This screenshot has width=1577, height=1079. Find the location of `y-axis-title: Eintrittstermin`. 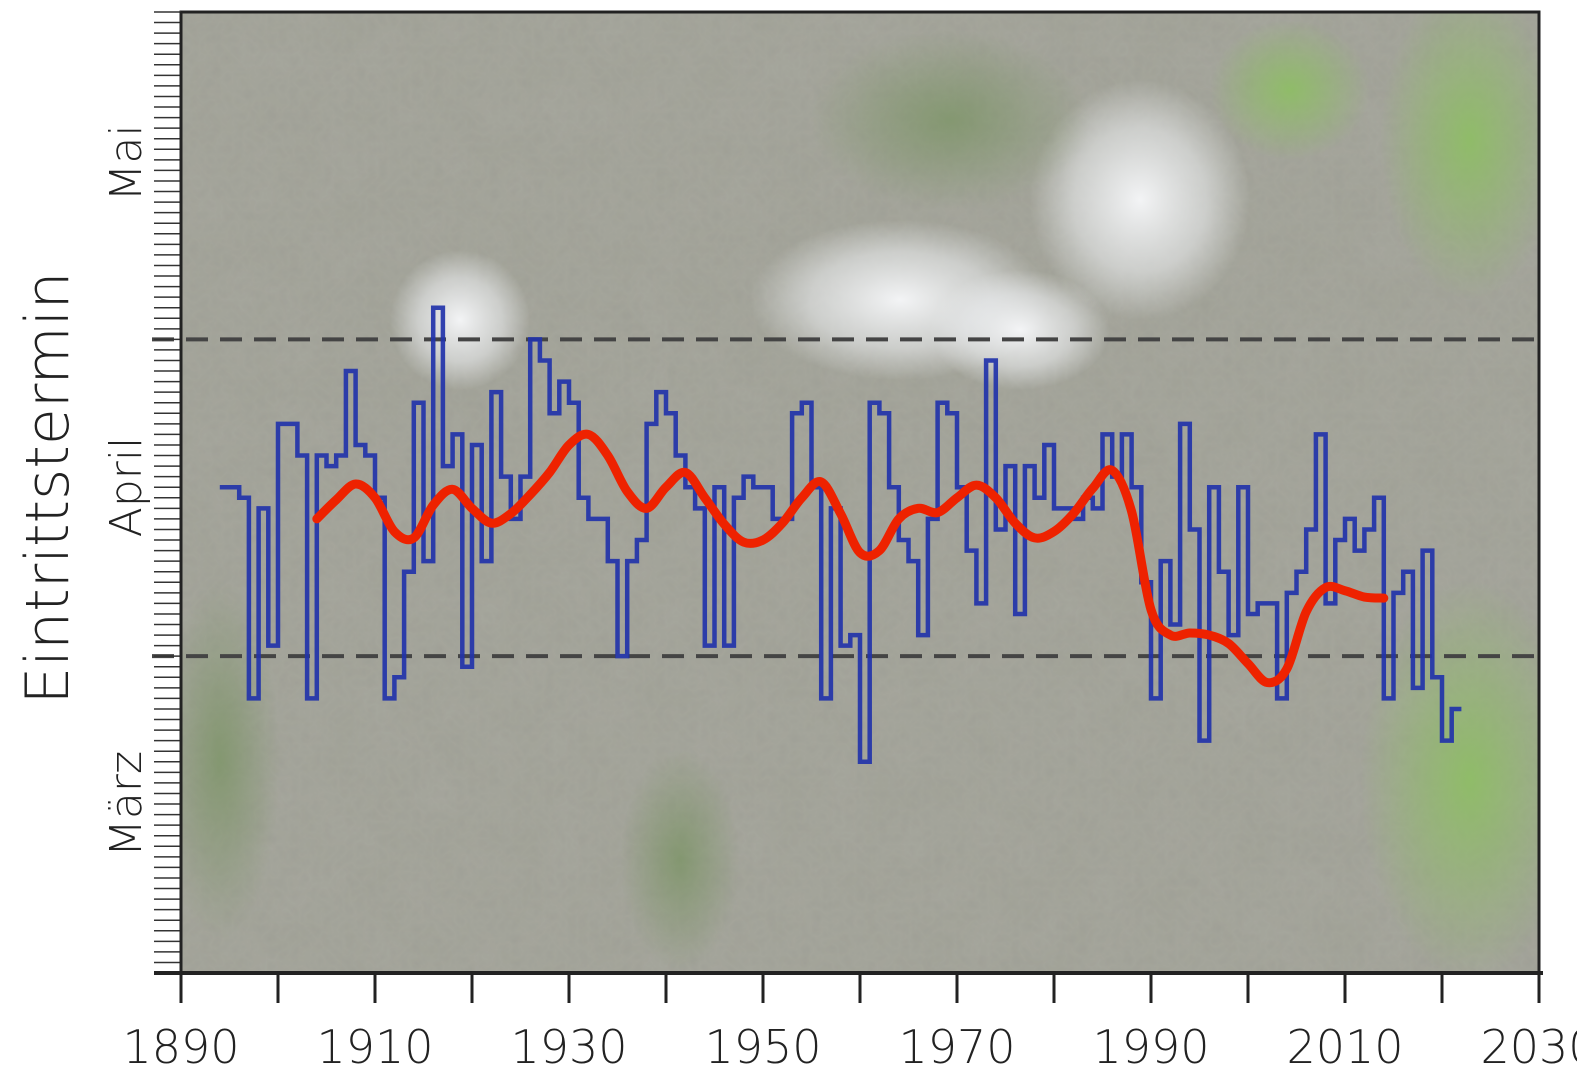

y-axis-title: Eintrittstermin is located at coordinates (48, 488).